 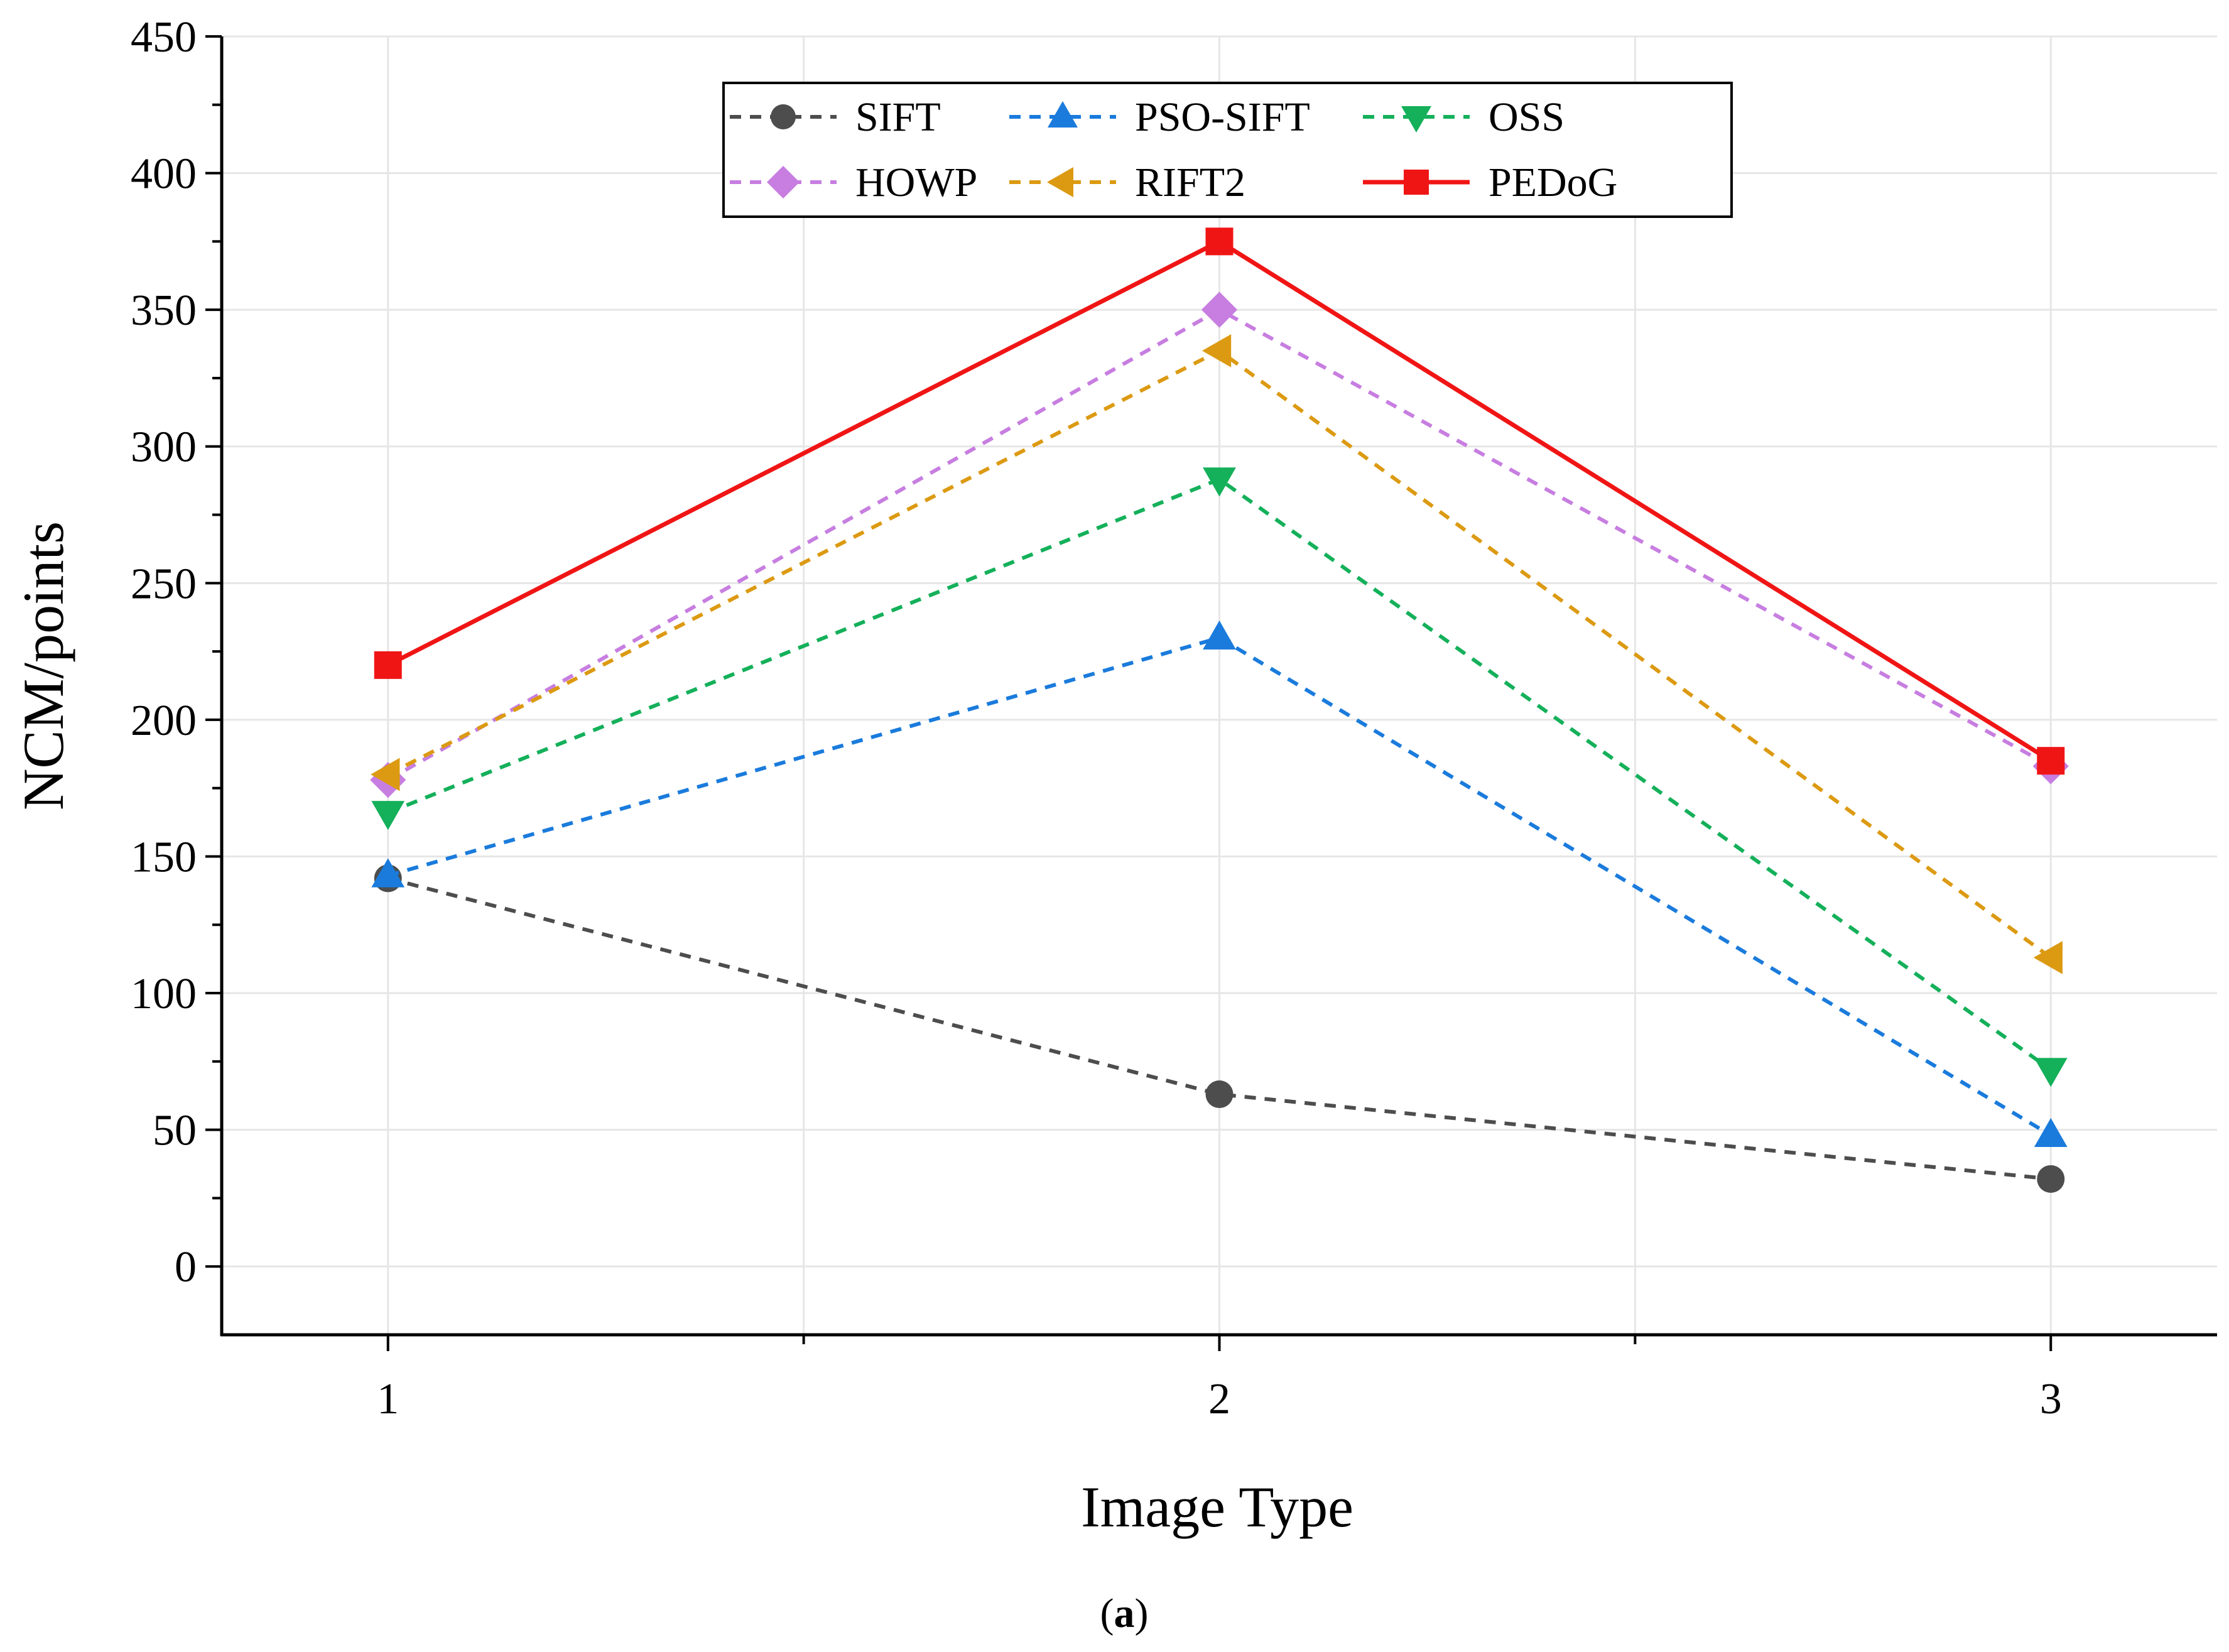 I want to click on legend-item: RIFT2, so click(x=1127, y=182).